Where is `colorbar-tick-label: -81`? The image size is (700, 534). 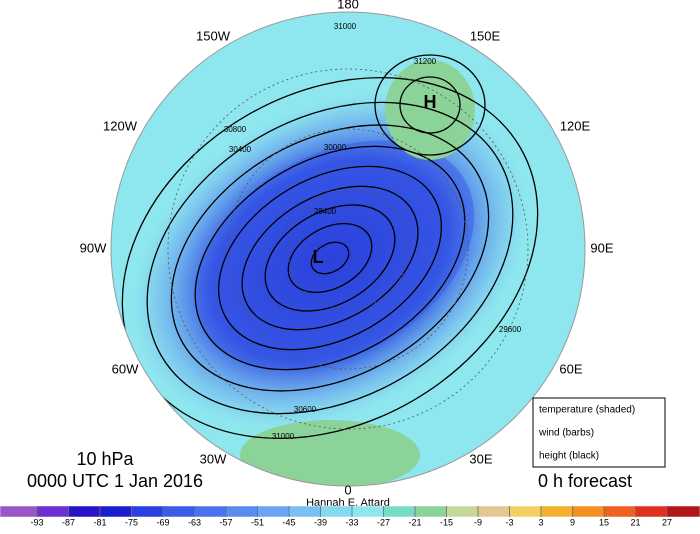 colorbar-tick-label: -81 is located at coordinates (99, 522).